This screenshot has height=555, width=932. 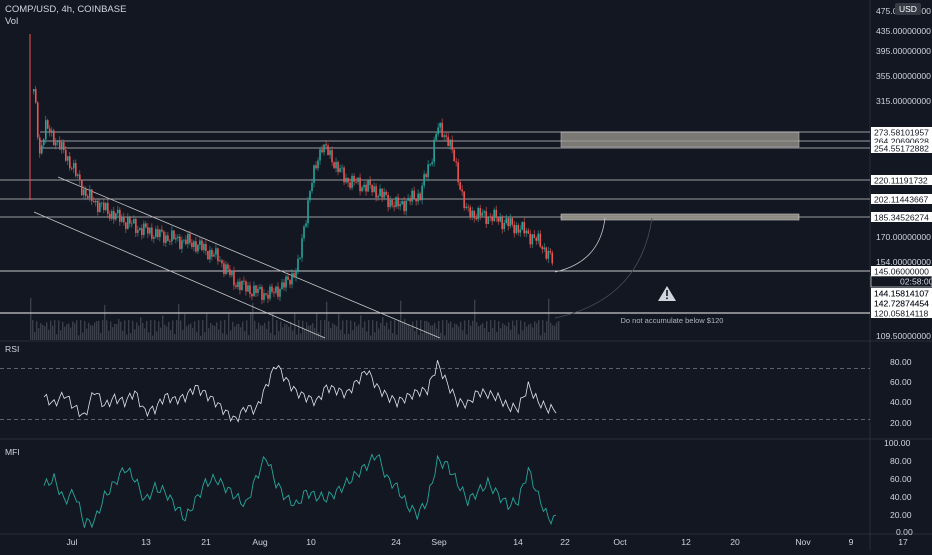 I want to click on channel-line-upper, so click(x=249, y=257).